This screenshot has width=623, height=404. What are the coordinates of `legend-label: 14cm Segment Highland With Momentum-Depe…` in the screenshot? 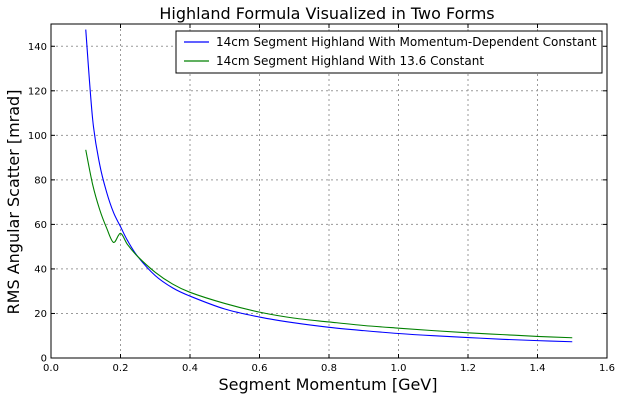 It's located at (406, 42).